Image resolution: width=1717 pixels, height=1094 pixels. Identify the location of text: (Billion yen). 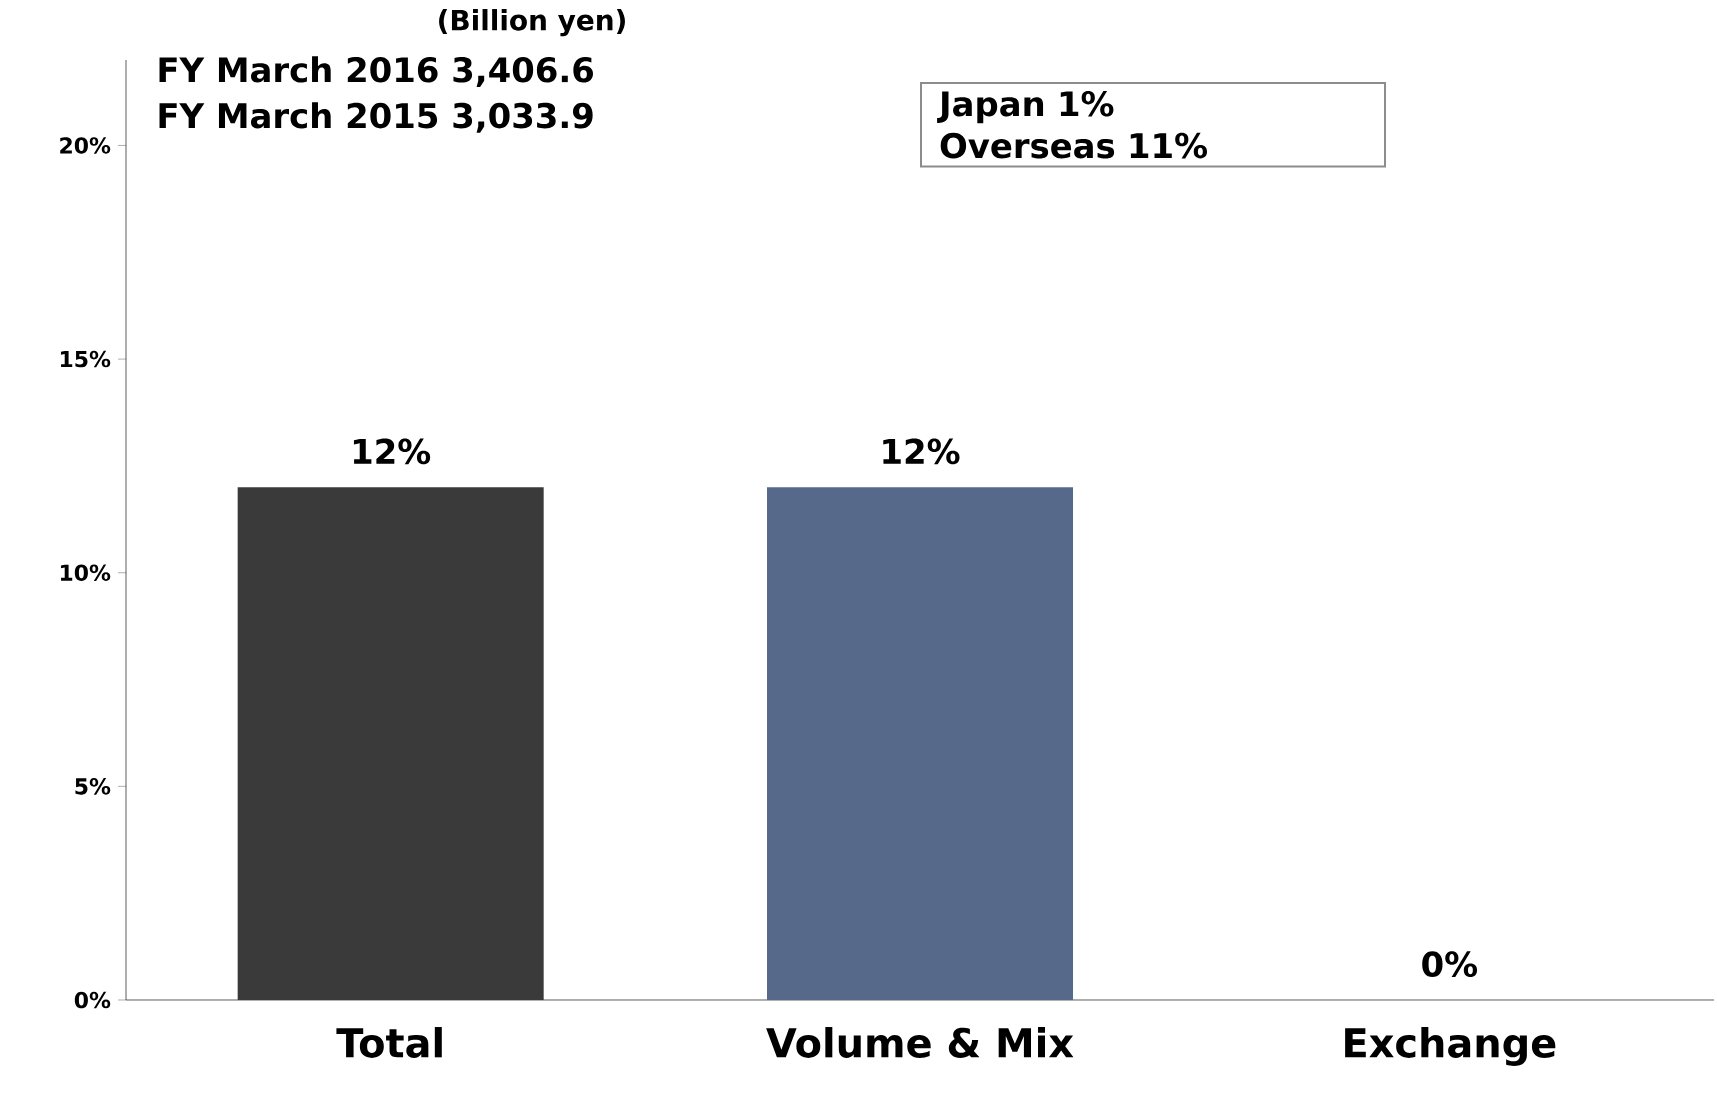
(532, 23).